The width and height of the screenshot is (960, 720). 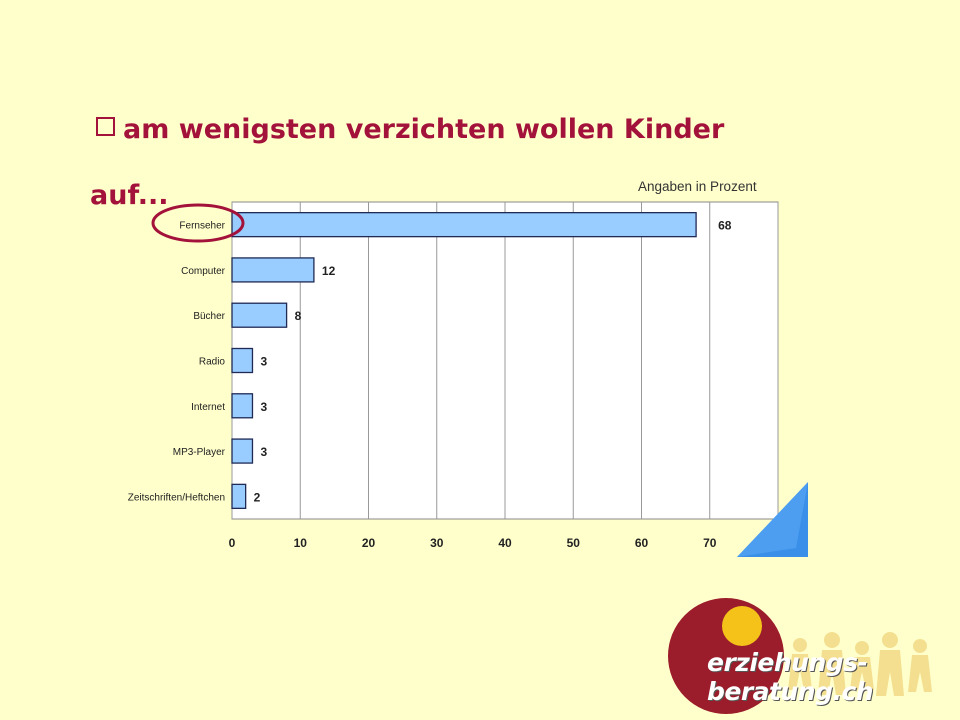 I want to click on corner-tab-shine, so click(x=772, y=519).